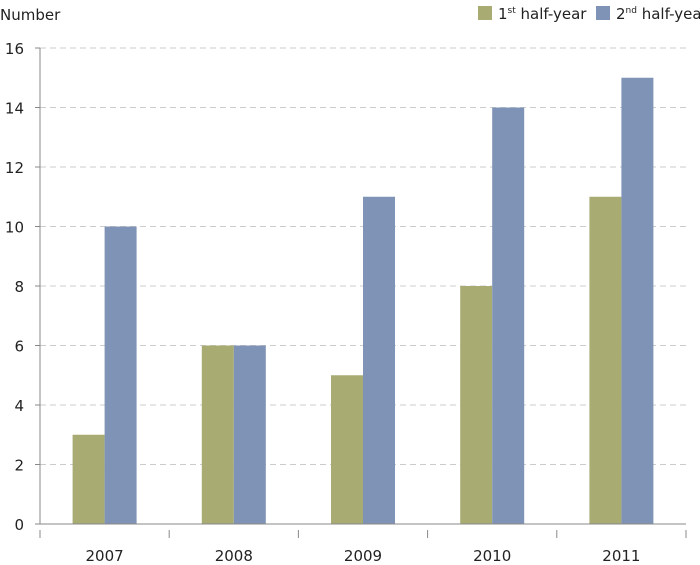 The width and height of the screenshot is (700, 565). I want to click on legend: 1st half-year 2nd half-year, so click(589, 14).